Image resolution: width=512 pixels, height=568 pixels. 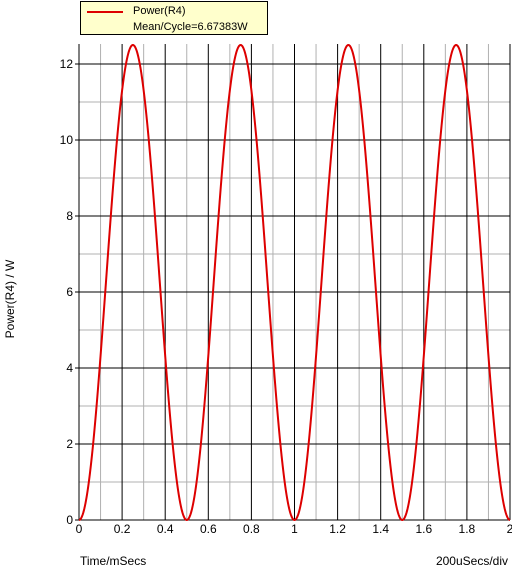 What do you see at coordinates (67, 64) in the screenshot?
I see `y-tick-label: 12` at bounding box center [67, 64].